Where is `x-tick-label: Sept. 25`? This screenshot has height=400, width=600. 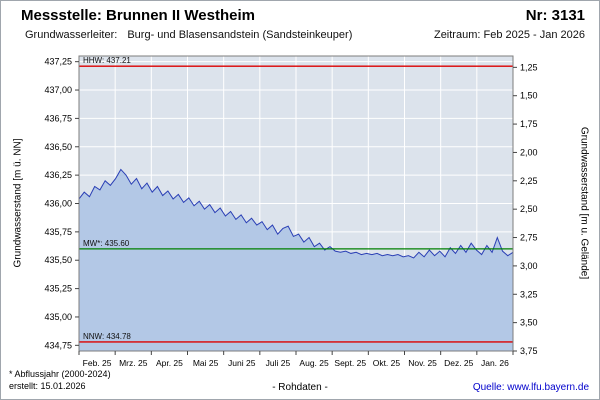
x-tick-label: Sept. 25 is located at coordinates (350, 363).